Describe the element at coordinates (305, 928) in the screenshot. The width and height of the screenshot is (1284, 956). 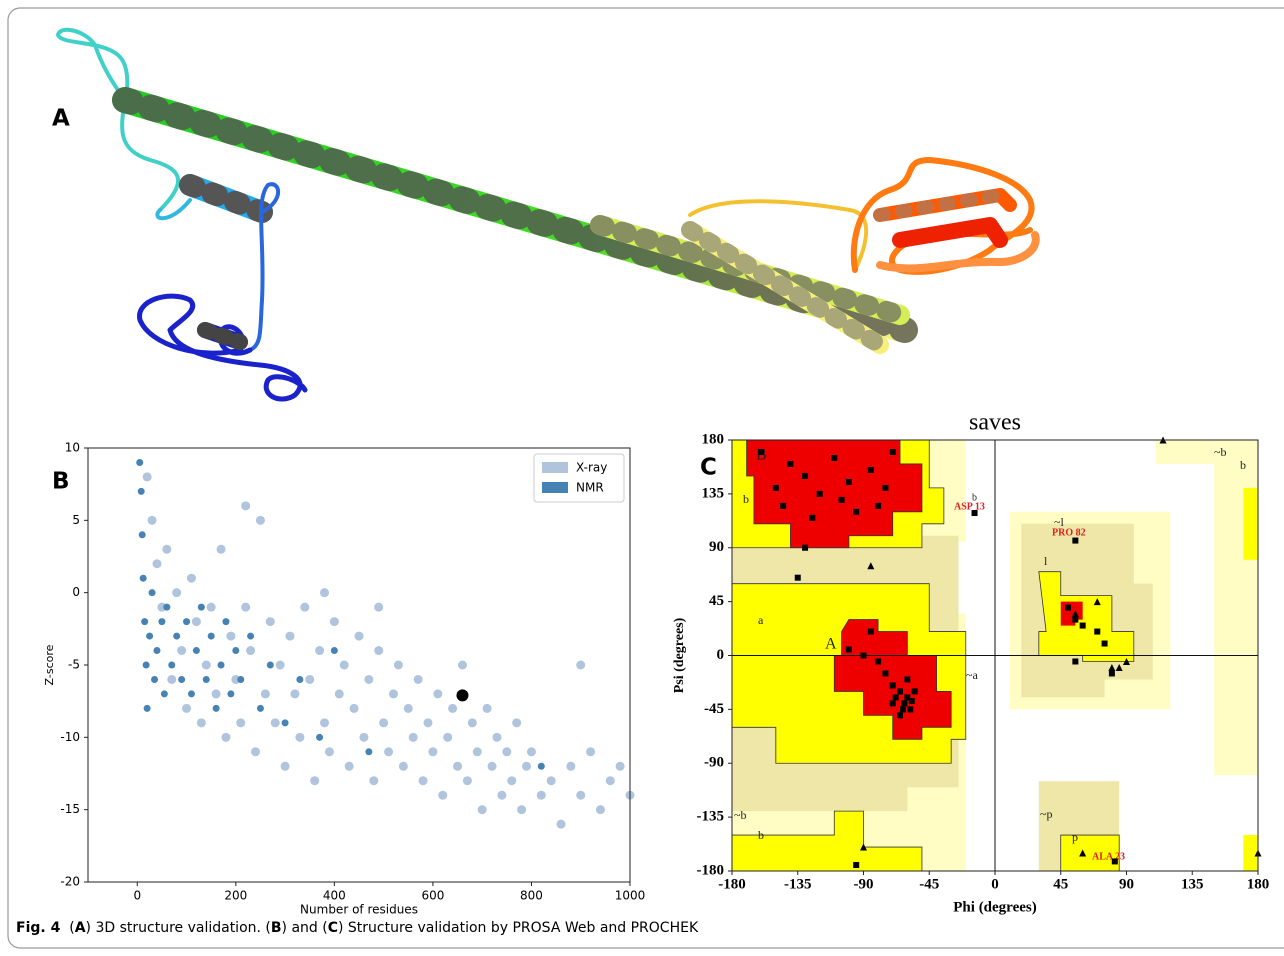
I see `caption-part: ) and (` at that location.